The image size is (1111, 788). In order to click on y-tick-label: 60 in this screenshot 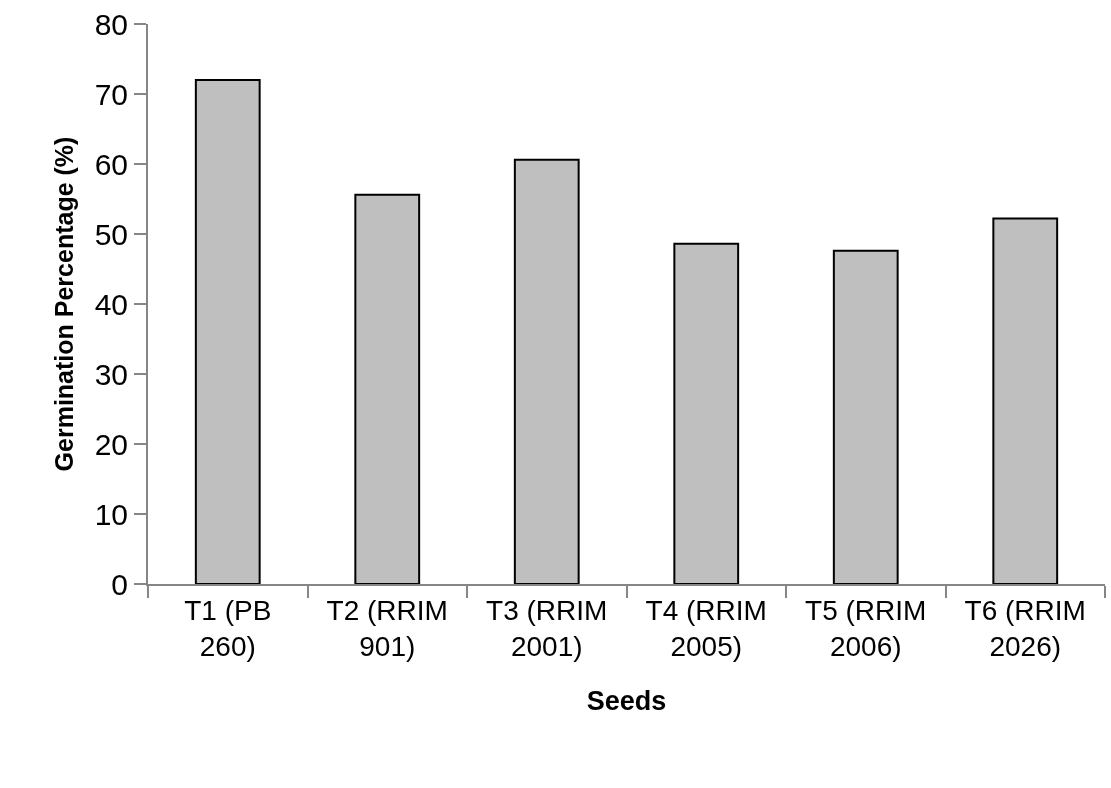, I will do `click(111, 164)`.